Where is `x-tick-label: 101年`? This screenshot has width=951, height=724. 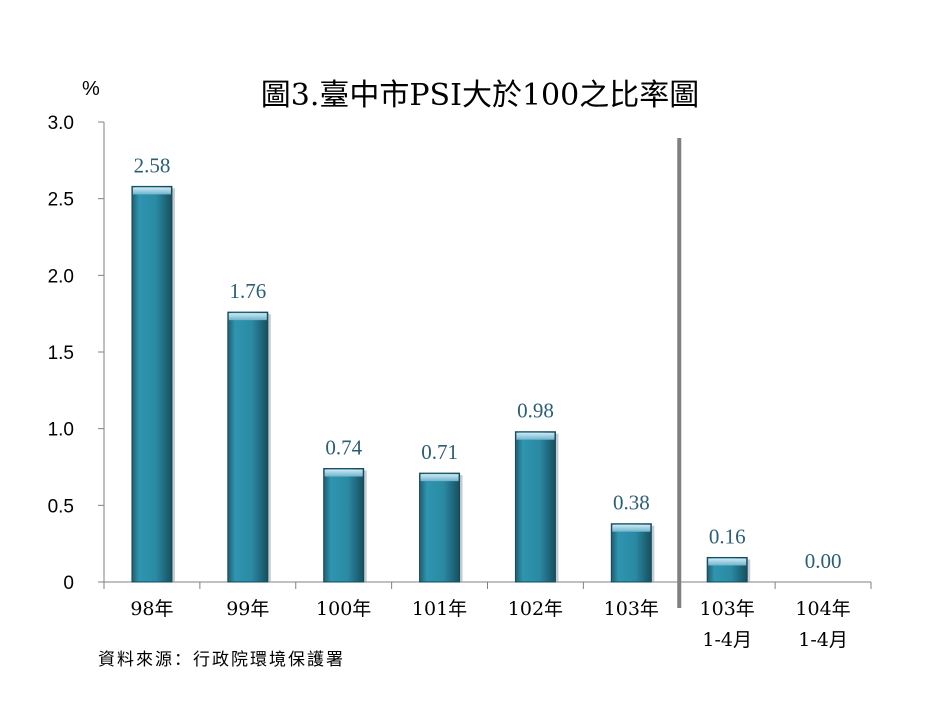 x-tick-label: 101年 is located at coordinates (439, 609).